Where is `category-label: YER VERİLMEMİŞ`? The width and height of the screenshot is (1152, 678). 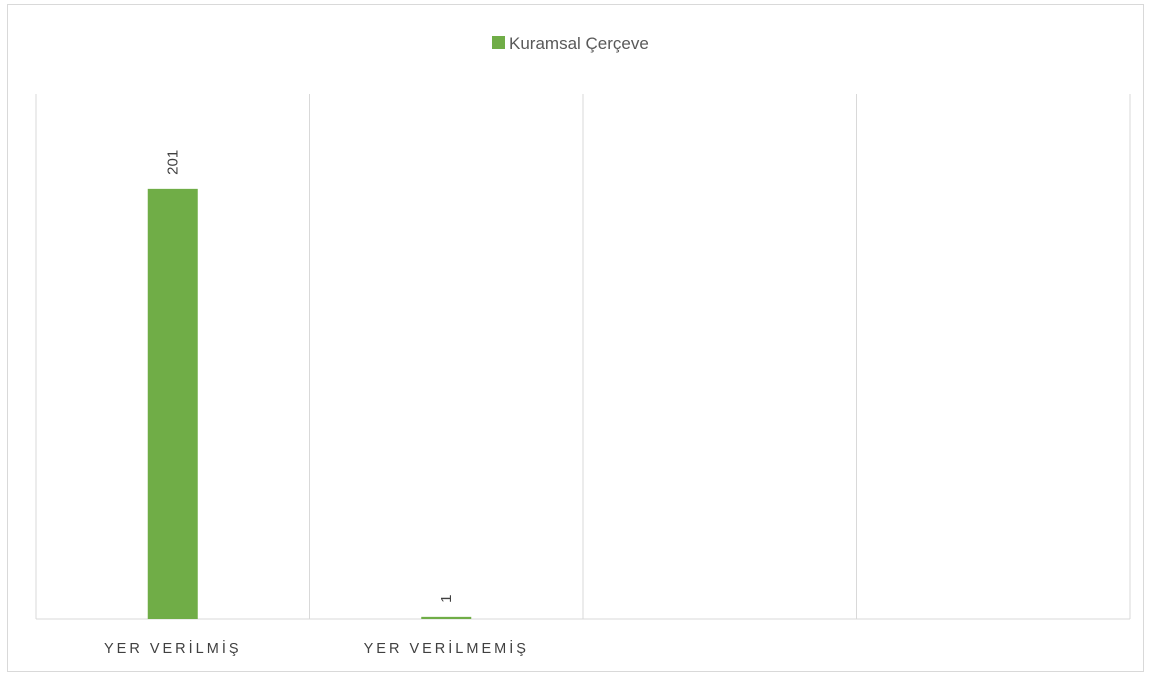 category-label: YER VERİLMEMİŞ is located at coordinates (446, 648).